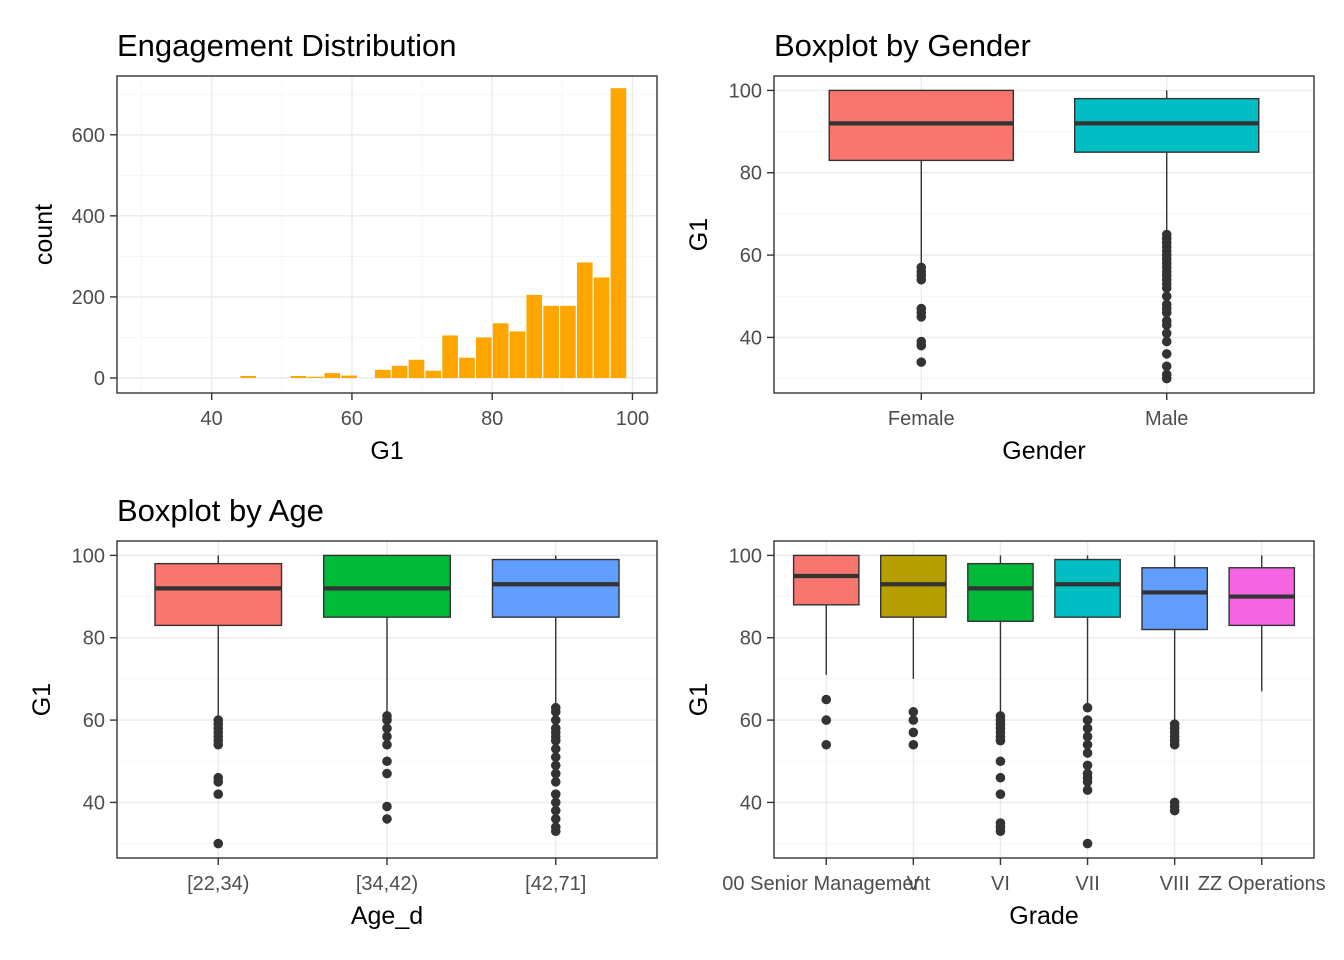 The height and width of the screenshot is (960, 1344). What do you see at coordinates (386, 451) in the screenshot?
I see `x-axis-title: G1` at bounding box center [386, 451].